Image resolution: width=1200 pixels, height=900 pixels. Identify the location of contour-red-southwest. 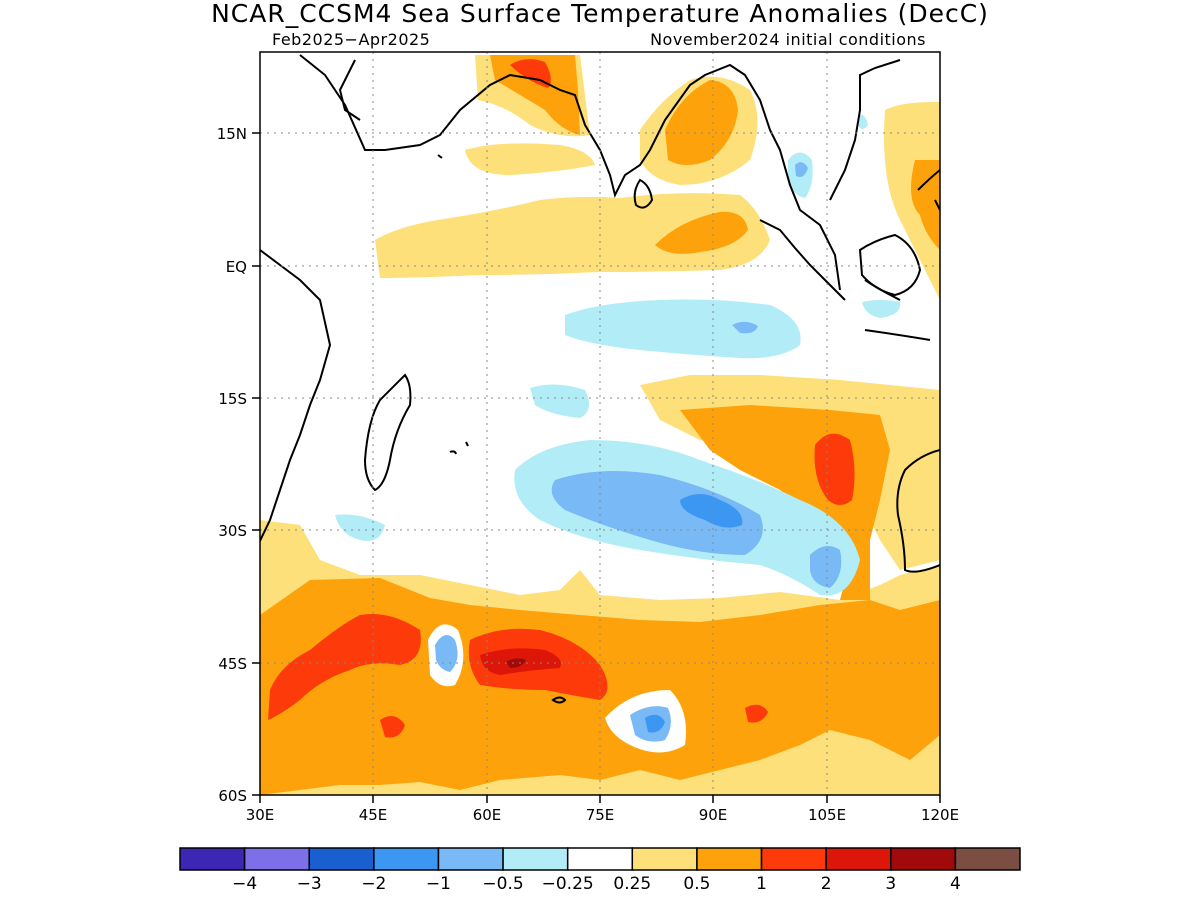
(344, 667).